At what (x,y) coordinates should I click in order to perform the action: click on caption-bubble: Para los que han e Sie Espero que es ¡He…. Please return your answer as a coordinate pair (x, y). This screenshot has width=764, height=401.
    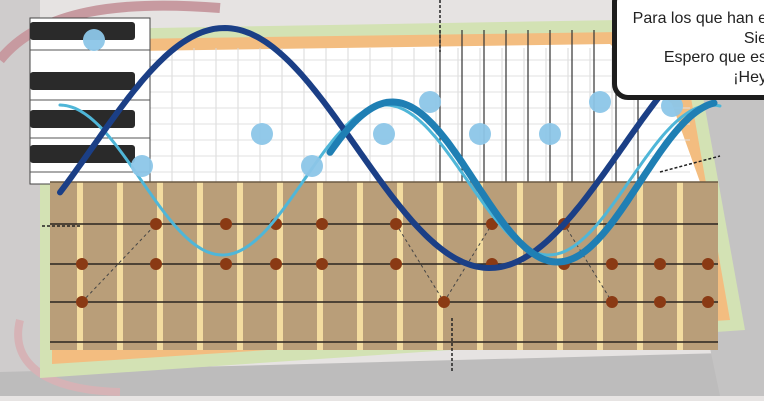
    Looking at the image, I should click on (688, 50).